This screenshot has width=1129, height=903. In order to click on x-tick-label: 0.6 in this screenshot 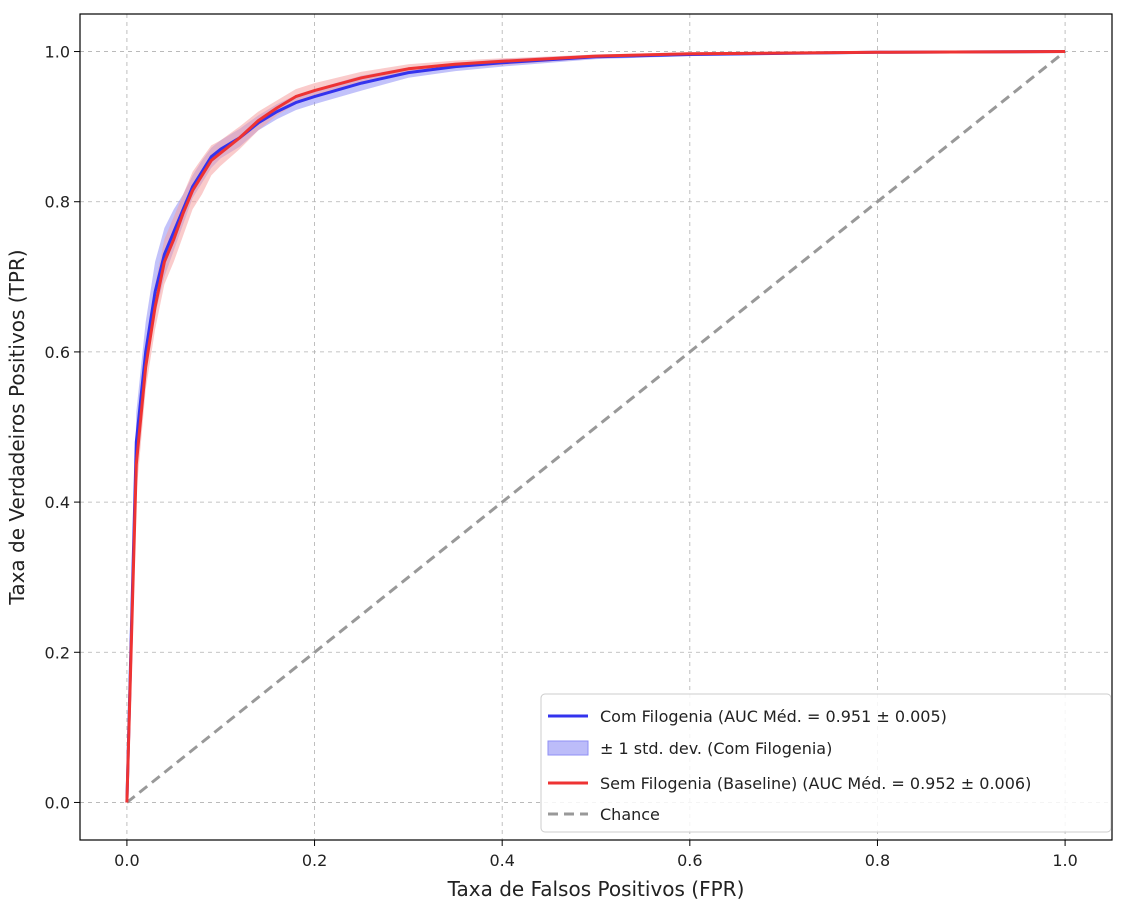, I will do `click(689, 860)`.